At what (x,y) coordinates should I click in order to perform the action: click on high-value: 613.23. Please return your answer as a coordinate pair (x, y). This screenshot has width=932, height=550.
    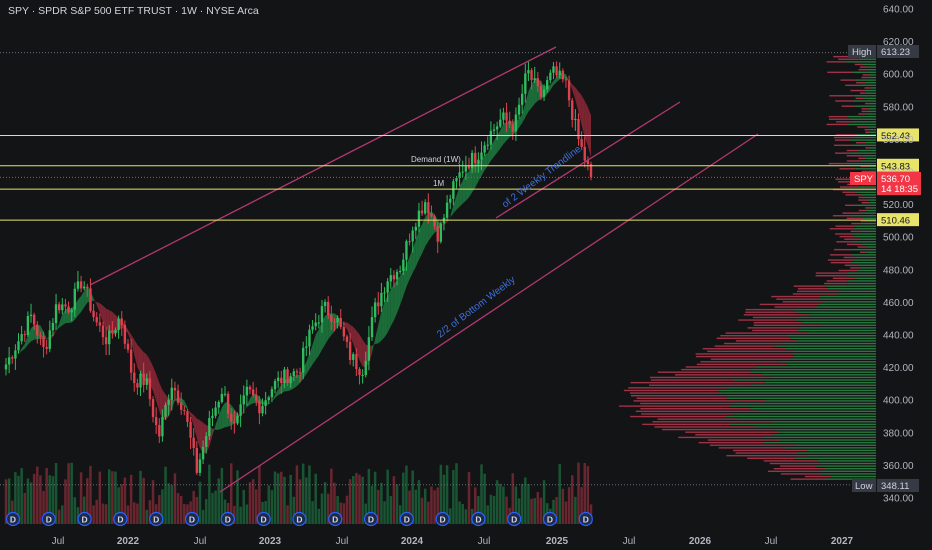
    Looking at the image, I should click on (895, 52).